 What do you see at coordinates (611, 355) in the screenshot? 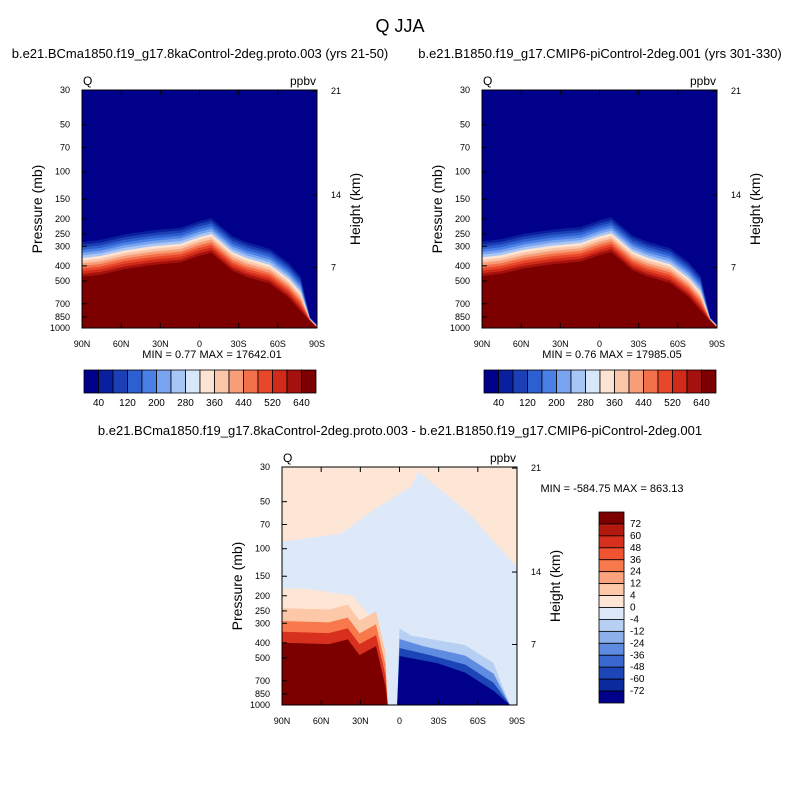
I see `min-max-stats: MIN = 0.76 MAX = 17985.05` at bounding box center [611, 355].